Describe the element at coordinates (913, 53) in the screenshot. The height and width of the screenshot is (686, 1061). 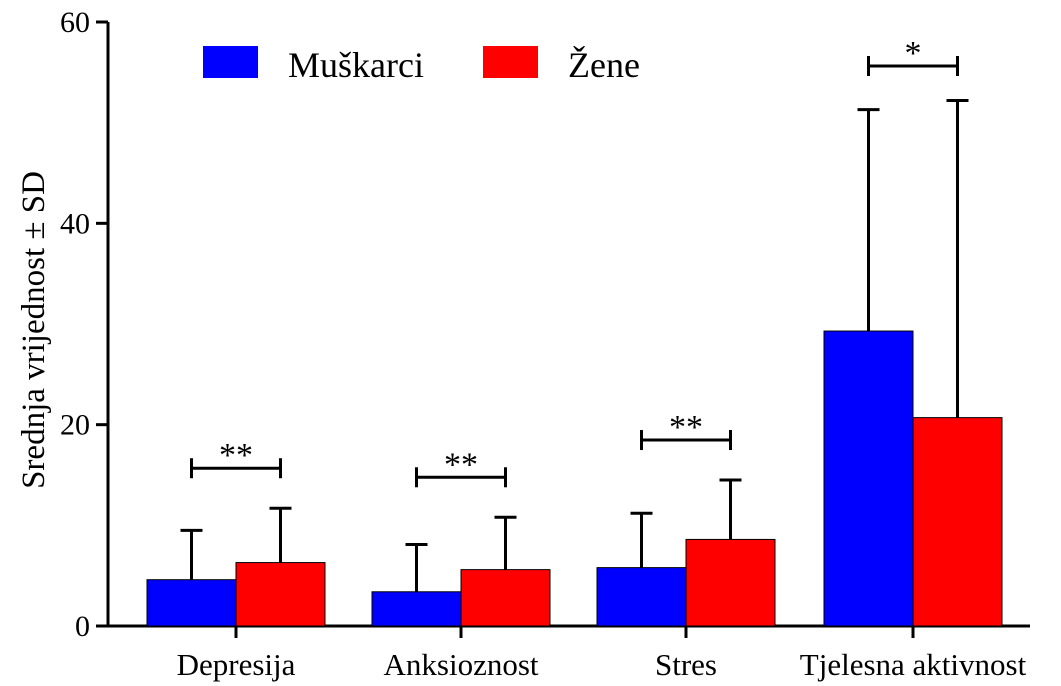
I see `significance-label: *` at that location.